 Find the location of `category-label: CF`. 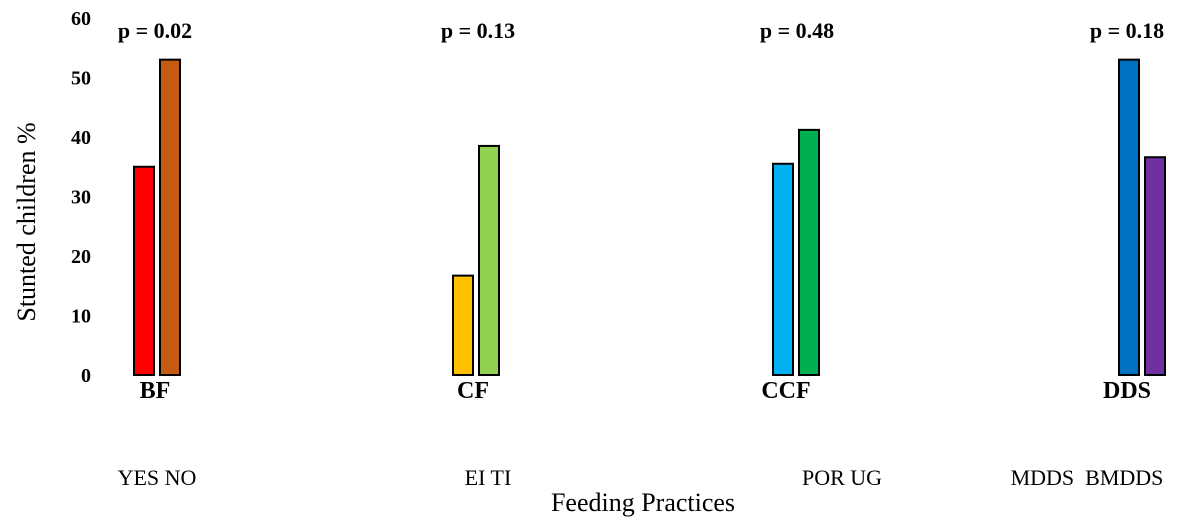

category-label: CF is located at coordinates (473, 391).